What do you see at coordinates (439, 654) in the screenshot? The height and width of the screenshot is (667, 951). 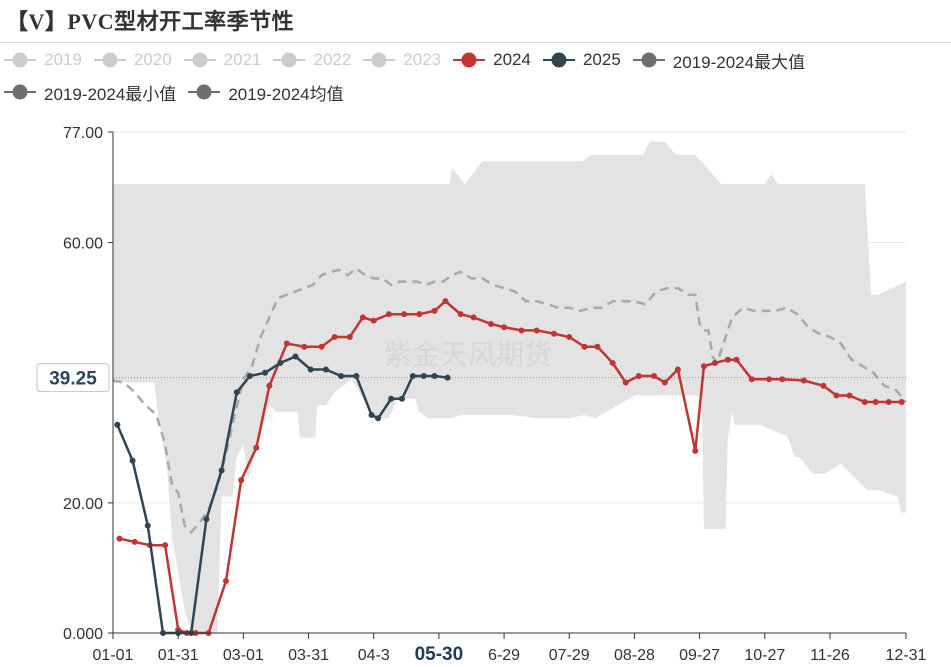 I see `x-tick-label: 05-30` at bounding box center [439, 654].